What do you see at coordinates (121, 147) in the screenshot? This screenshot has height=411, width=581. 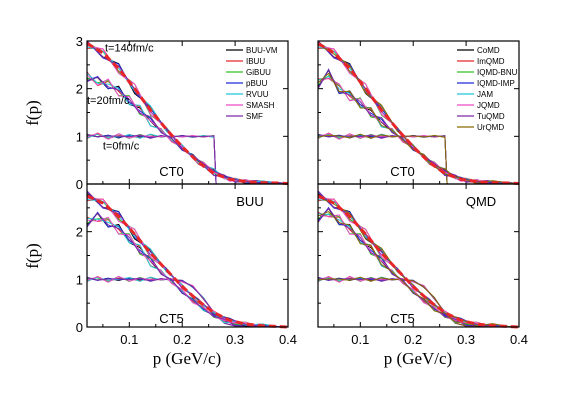 I see `time-annotation: t=0fm/c` at bounding box center [121, 147].